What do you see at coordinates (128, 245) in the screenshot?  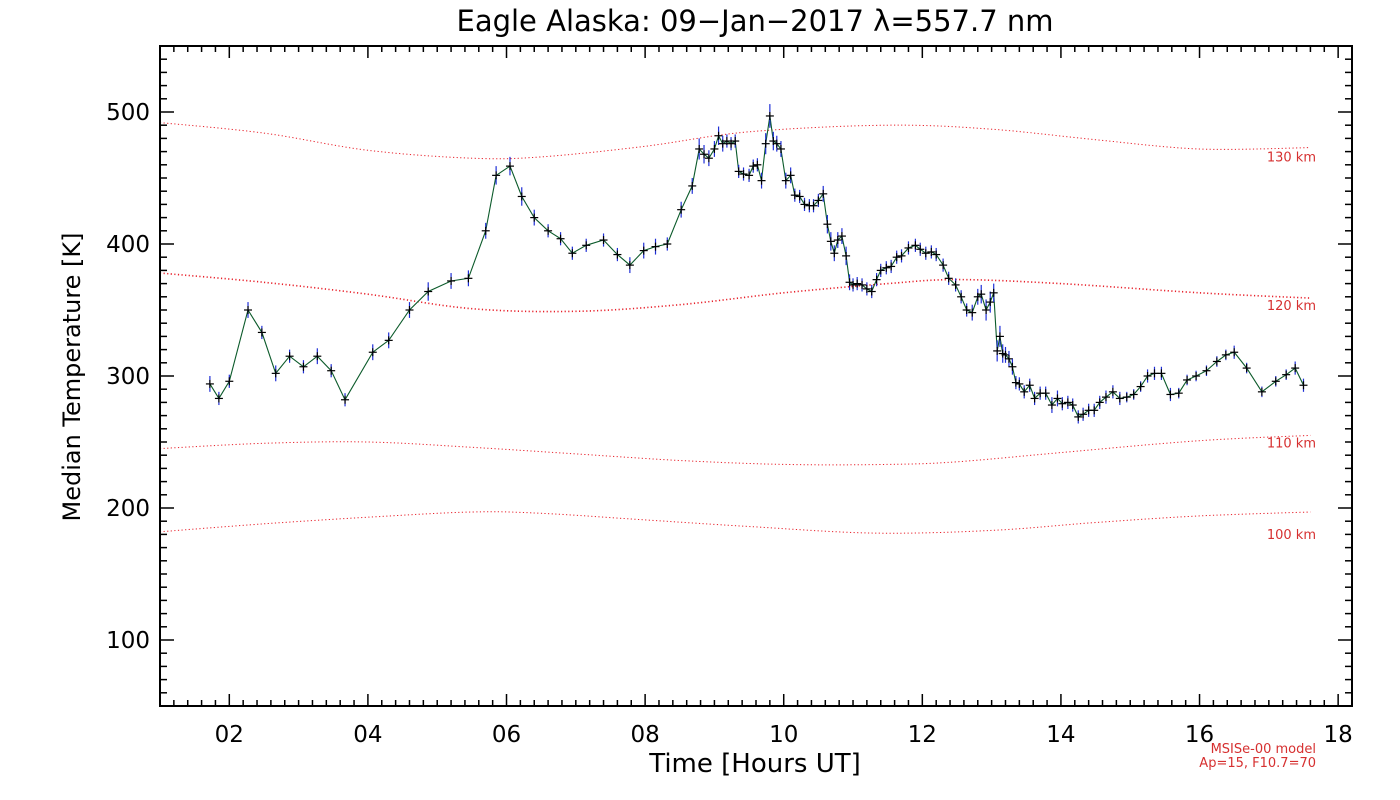 I see `y-tick-label: 400` at bounding box center [128, 245].